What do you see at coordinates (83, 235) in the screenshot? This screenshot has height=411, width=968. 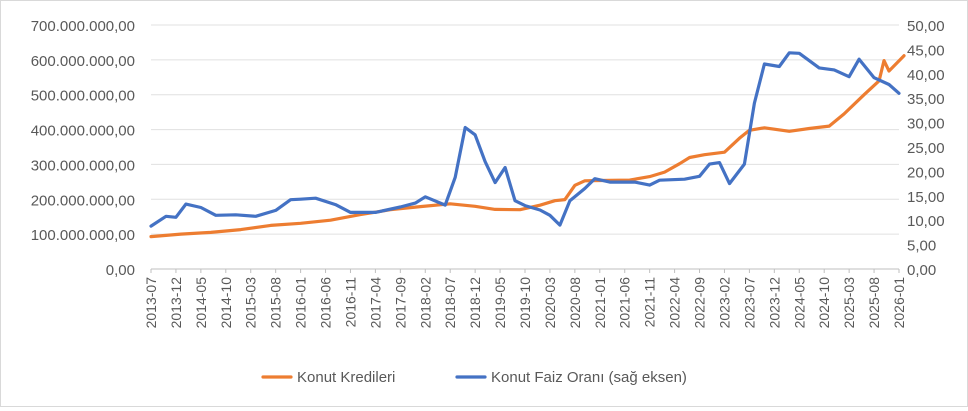 I see `left-tick-label: 100.000.000,00` at bounding box center [83, 235].